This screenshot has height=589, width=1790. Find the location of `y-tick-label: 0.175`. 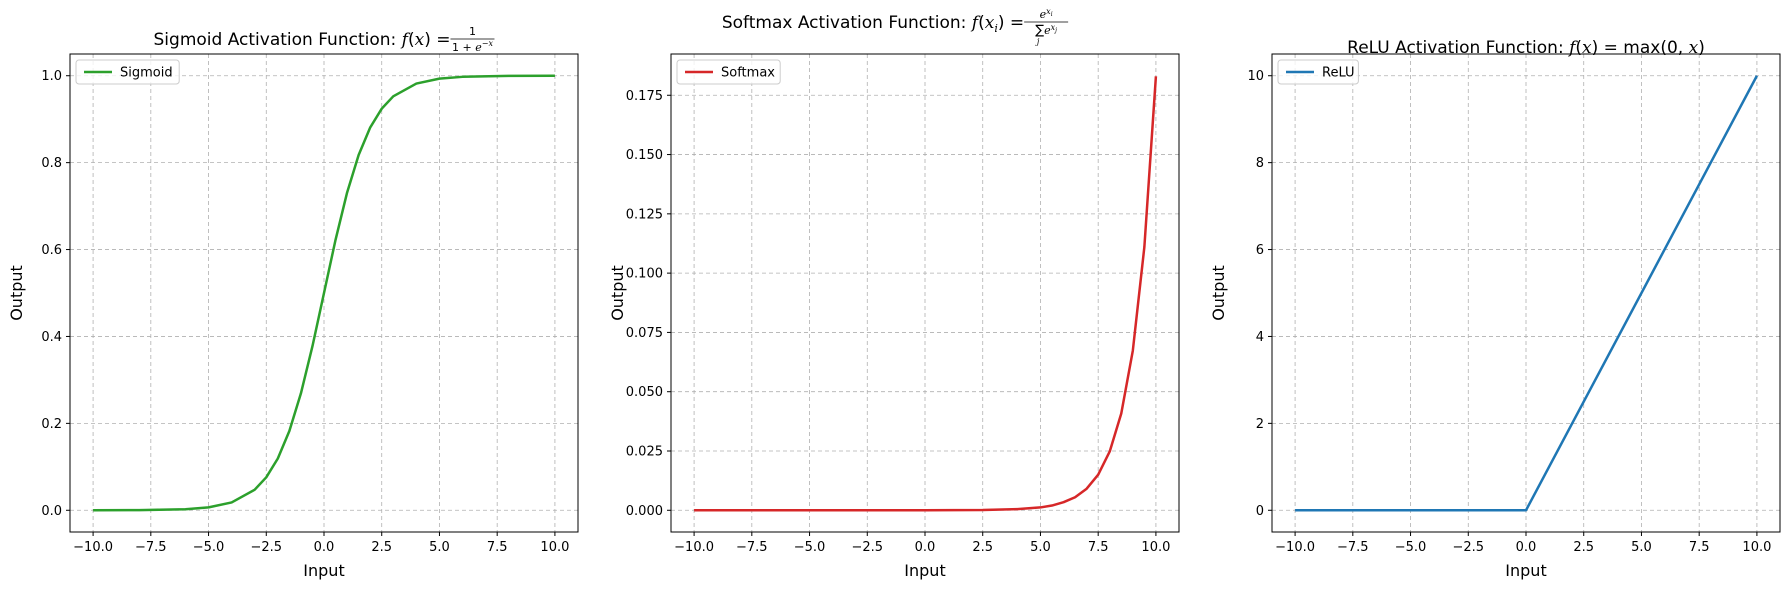

y-tick-label: 0.175 is located at coordinates (644, 96).